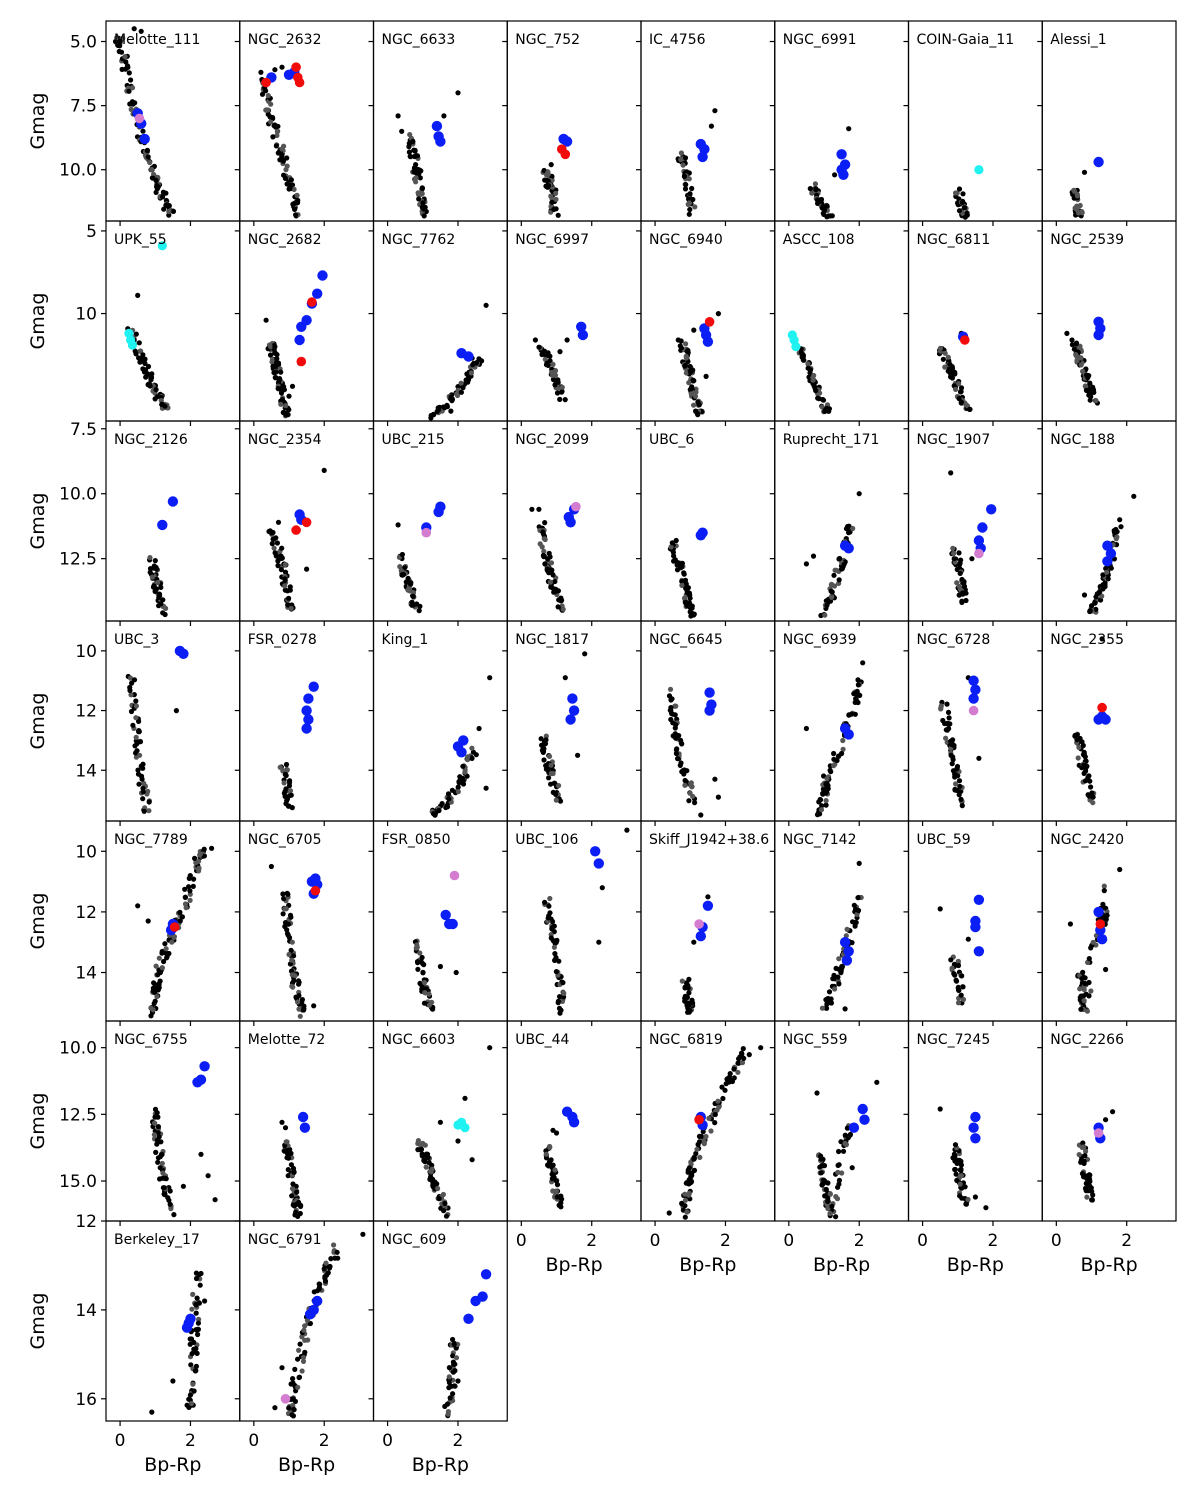  Describe the element at coordinates (839, 923) in the screenshot. I see `panel-NGC_7142: NGC_7142` at that location.